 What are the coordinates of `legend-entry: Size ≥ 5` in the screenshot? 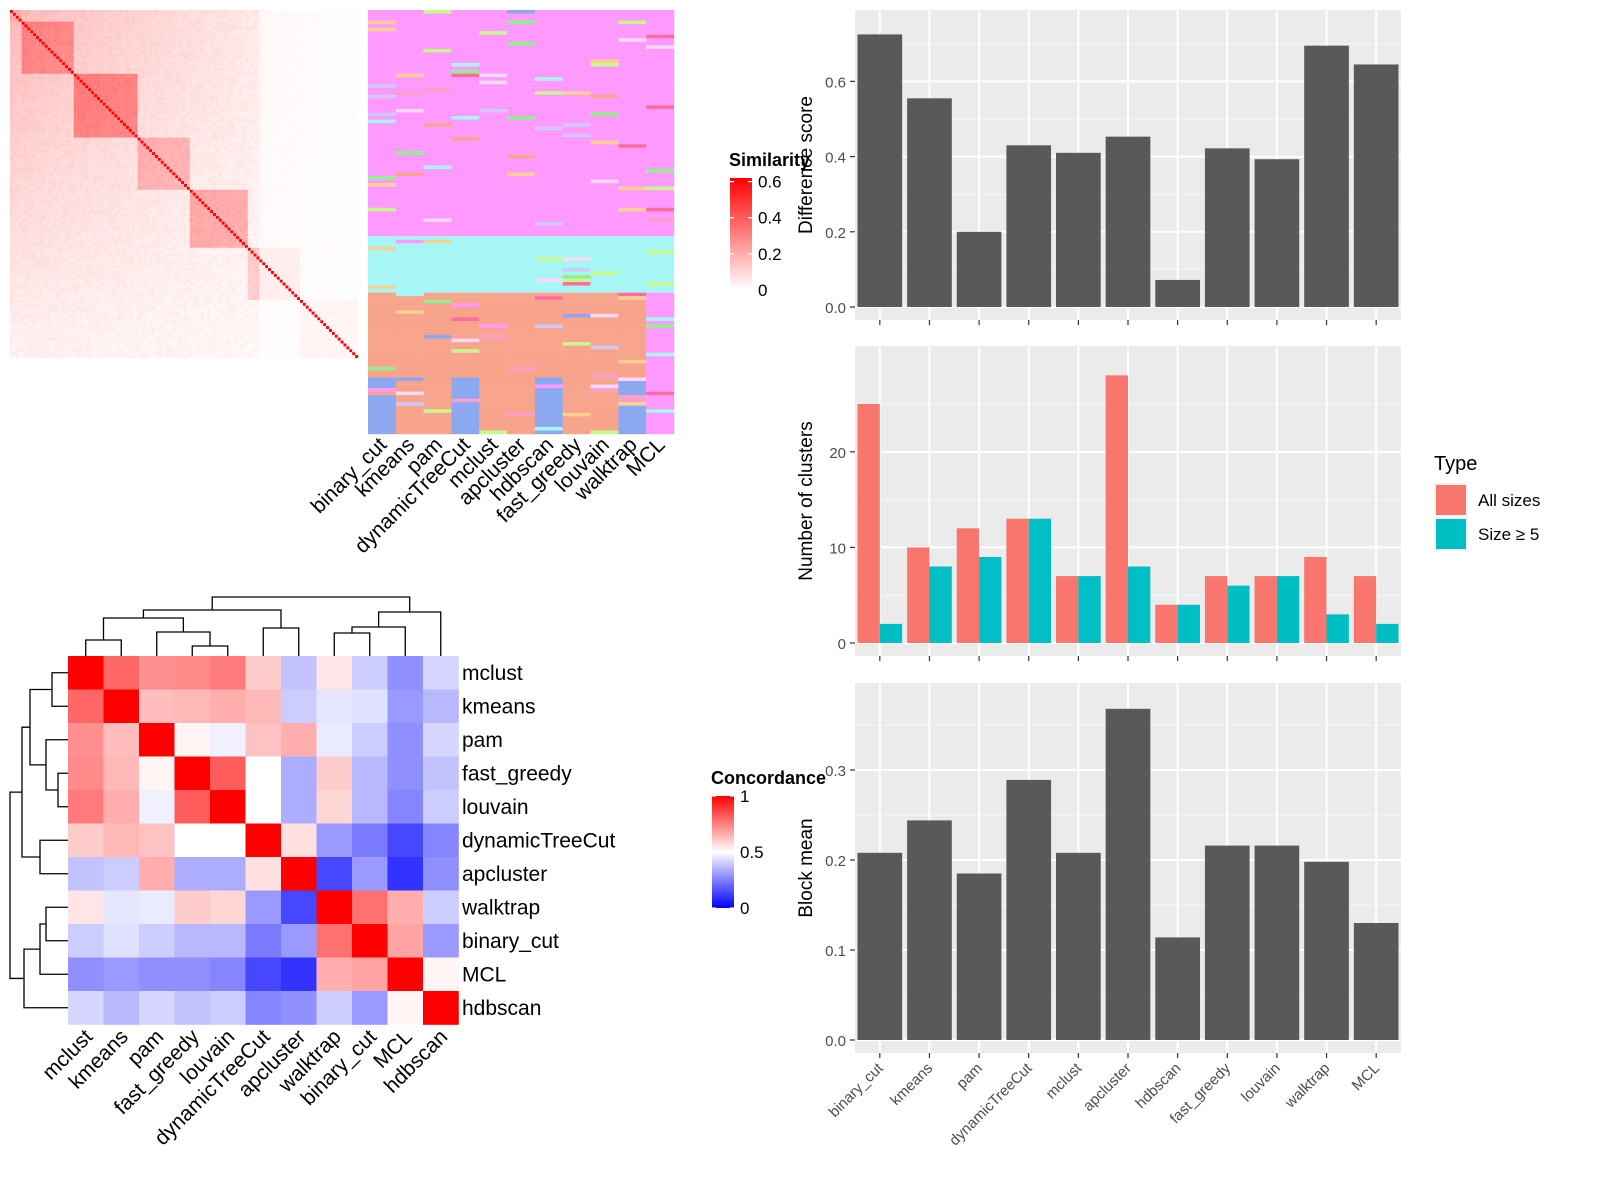 It's located at (1508, 534).